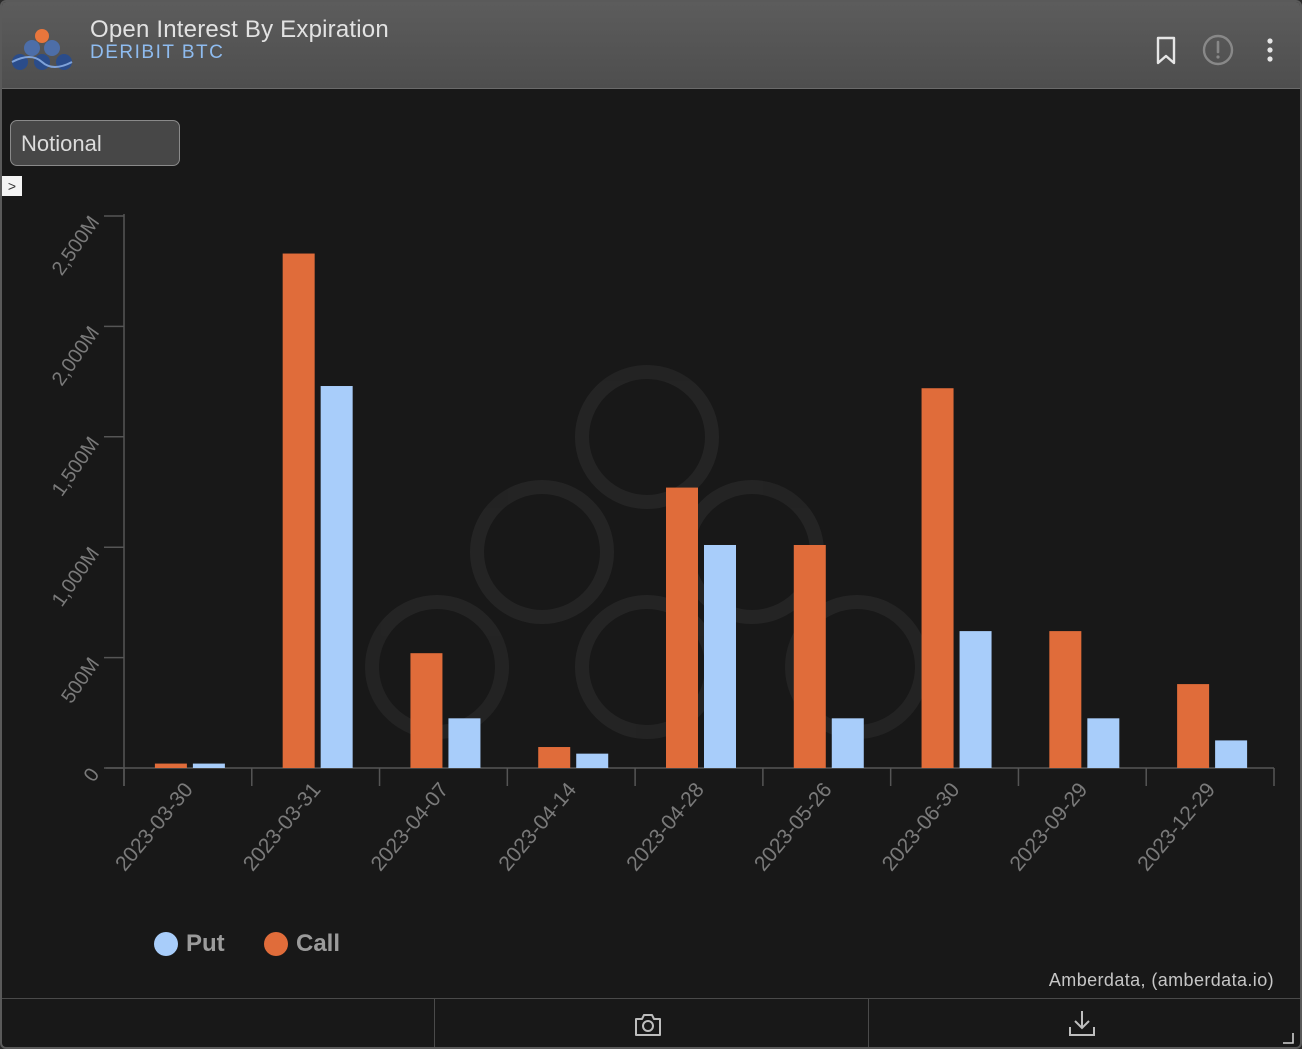  What do you see at coordinates (318, 943) in the screenshot?
I see `legend-label-call: Call` at bounding box center [318, 943].